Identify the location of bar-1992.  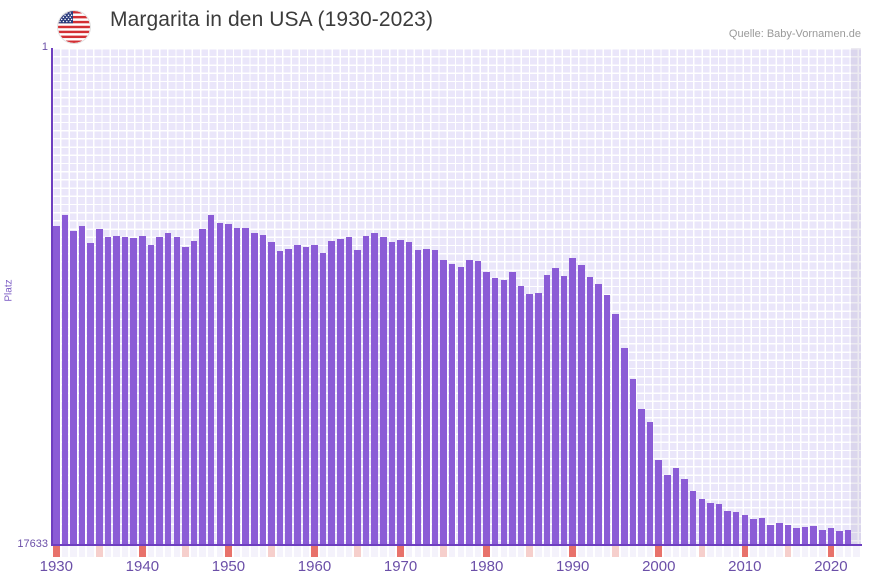
(590, 411).